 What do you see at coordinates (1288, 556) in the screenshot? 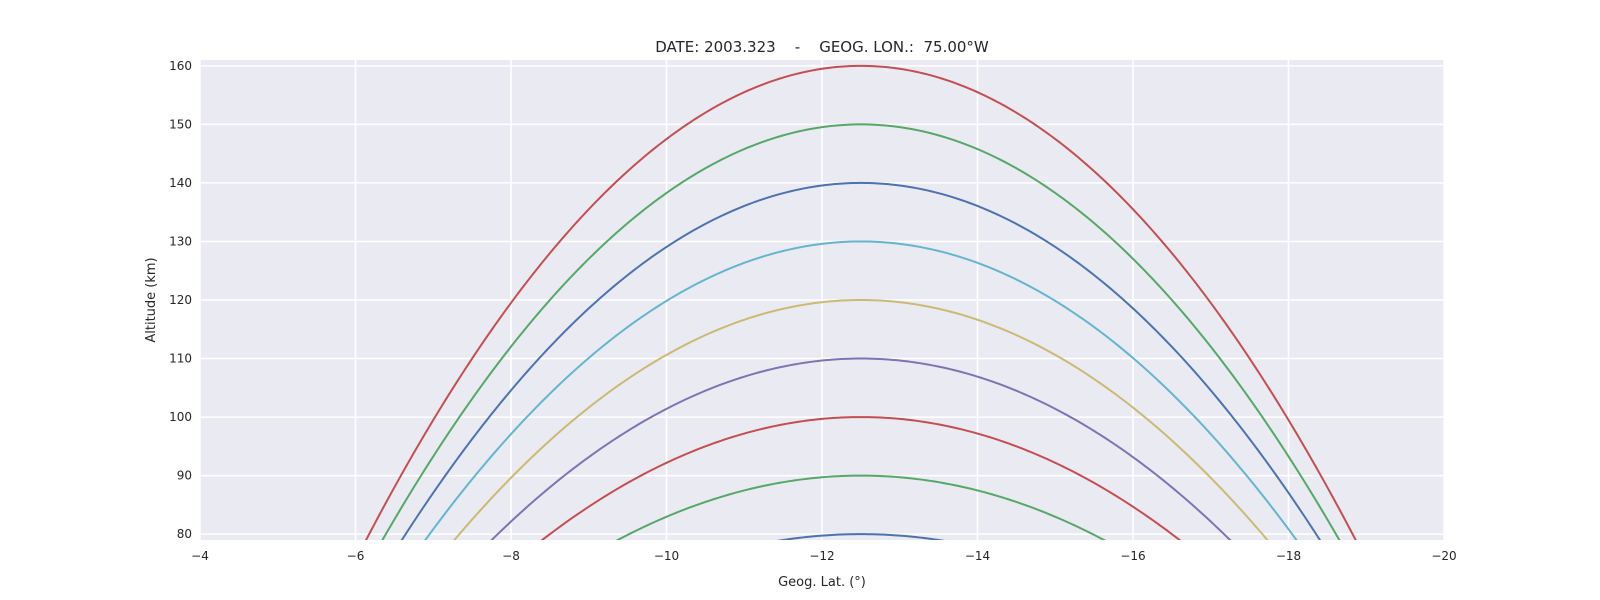
I see `x-tick-label: −18` at bounding box center [1288, 556].